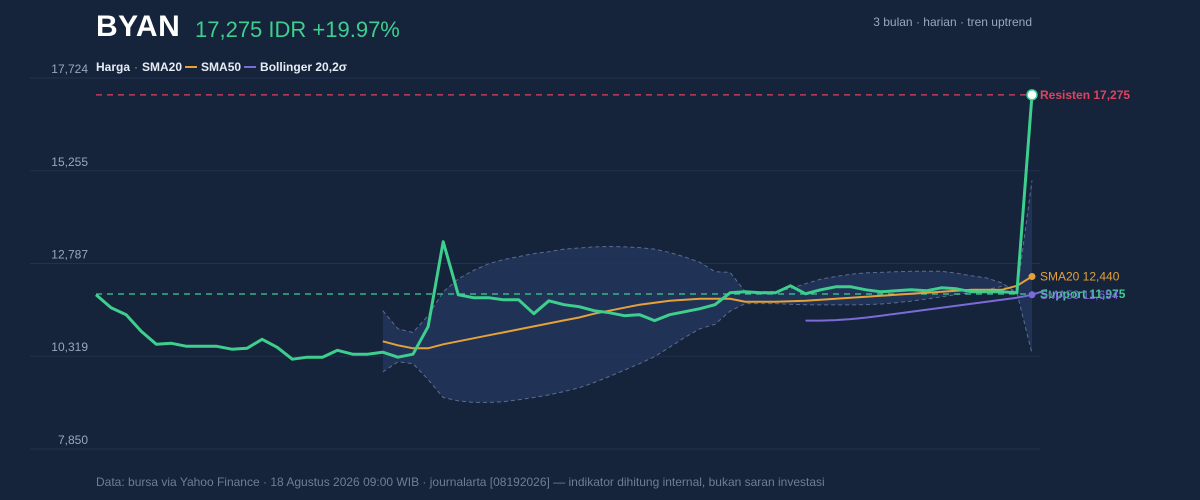  Describe the element at coordinates (1079, 295) in the screenshot. I see `sma50-end-label: SMA50 11,654` at that location.